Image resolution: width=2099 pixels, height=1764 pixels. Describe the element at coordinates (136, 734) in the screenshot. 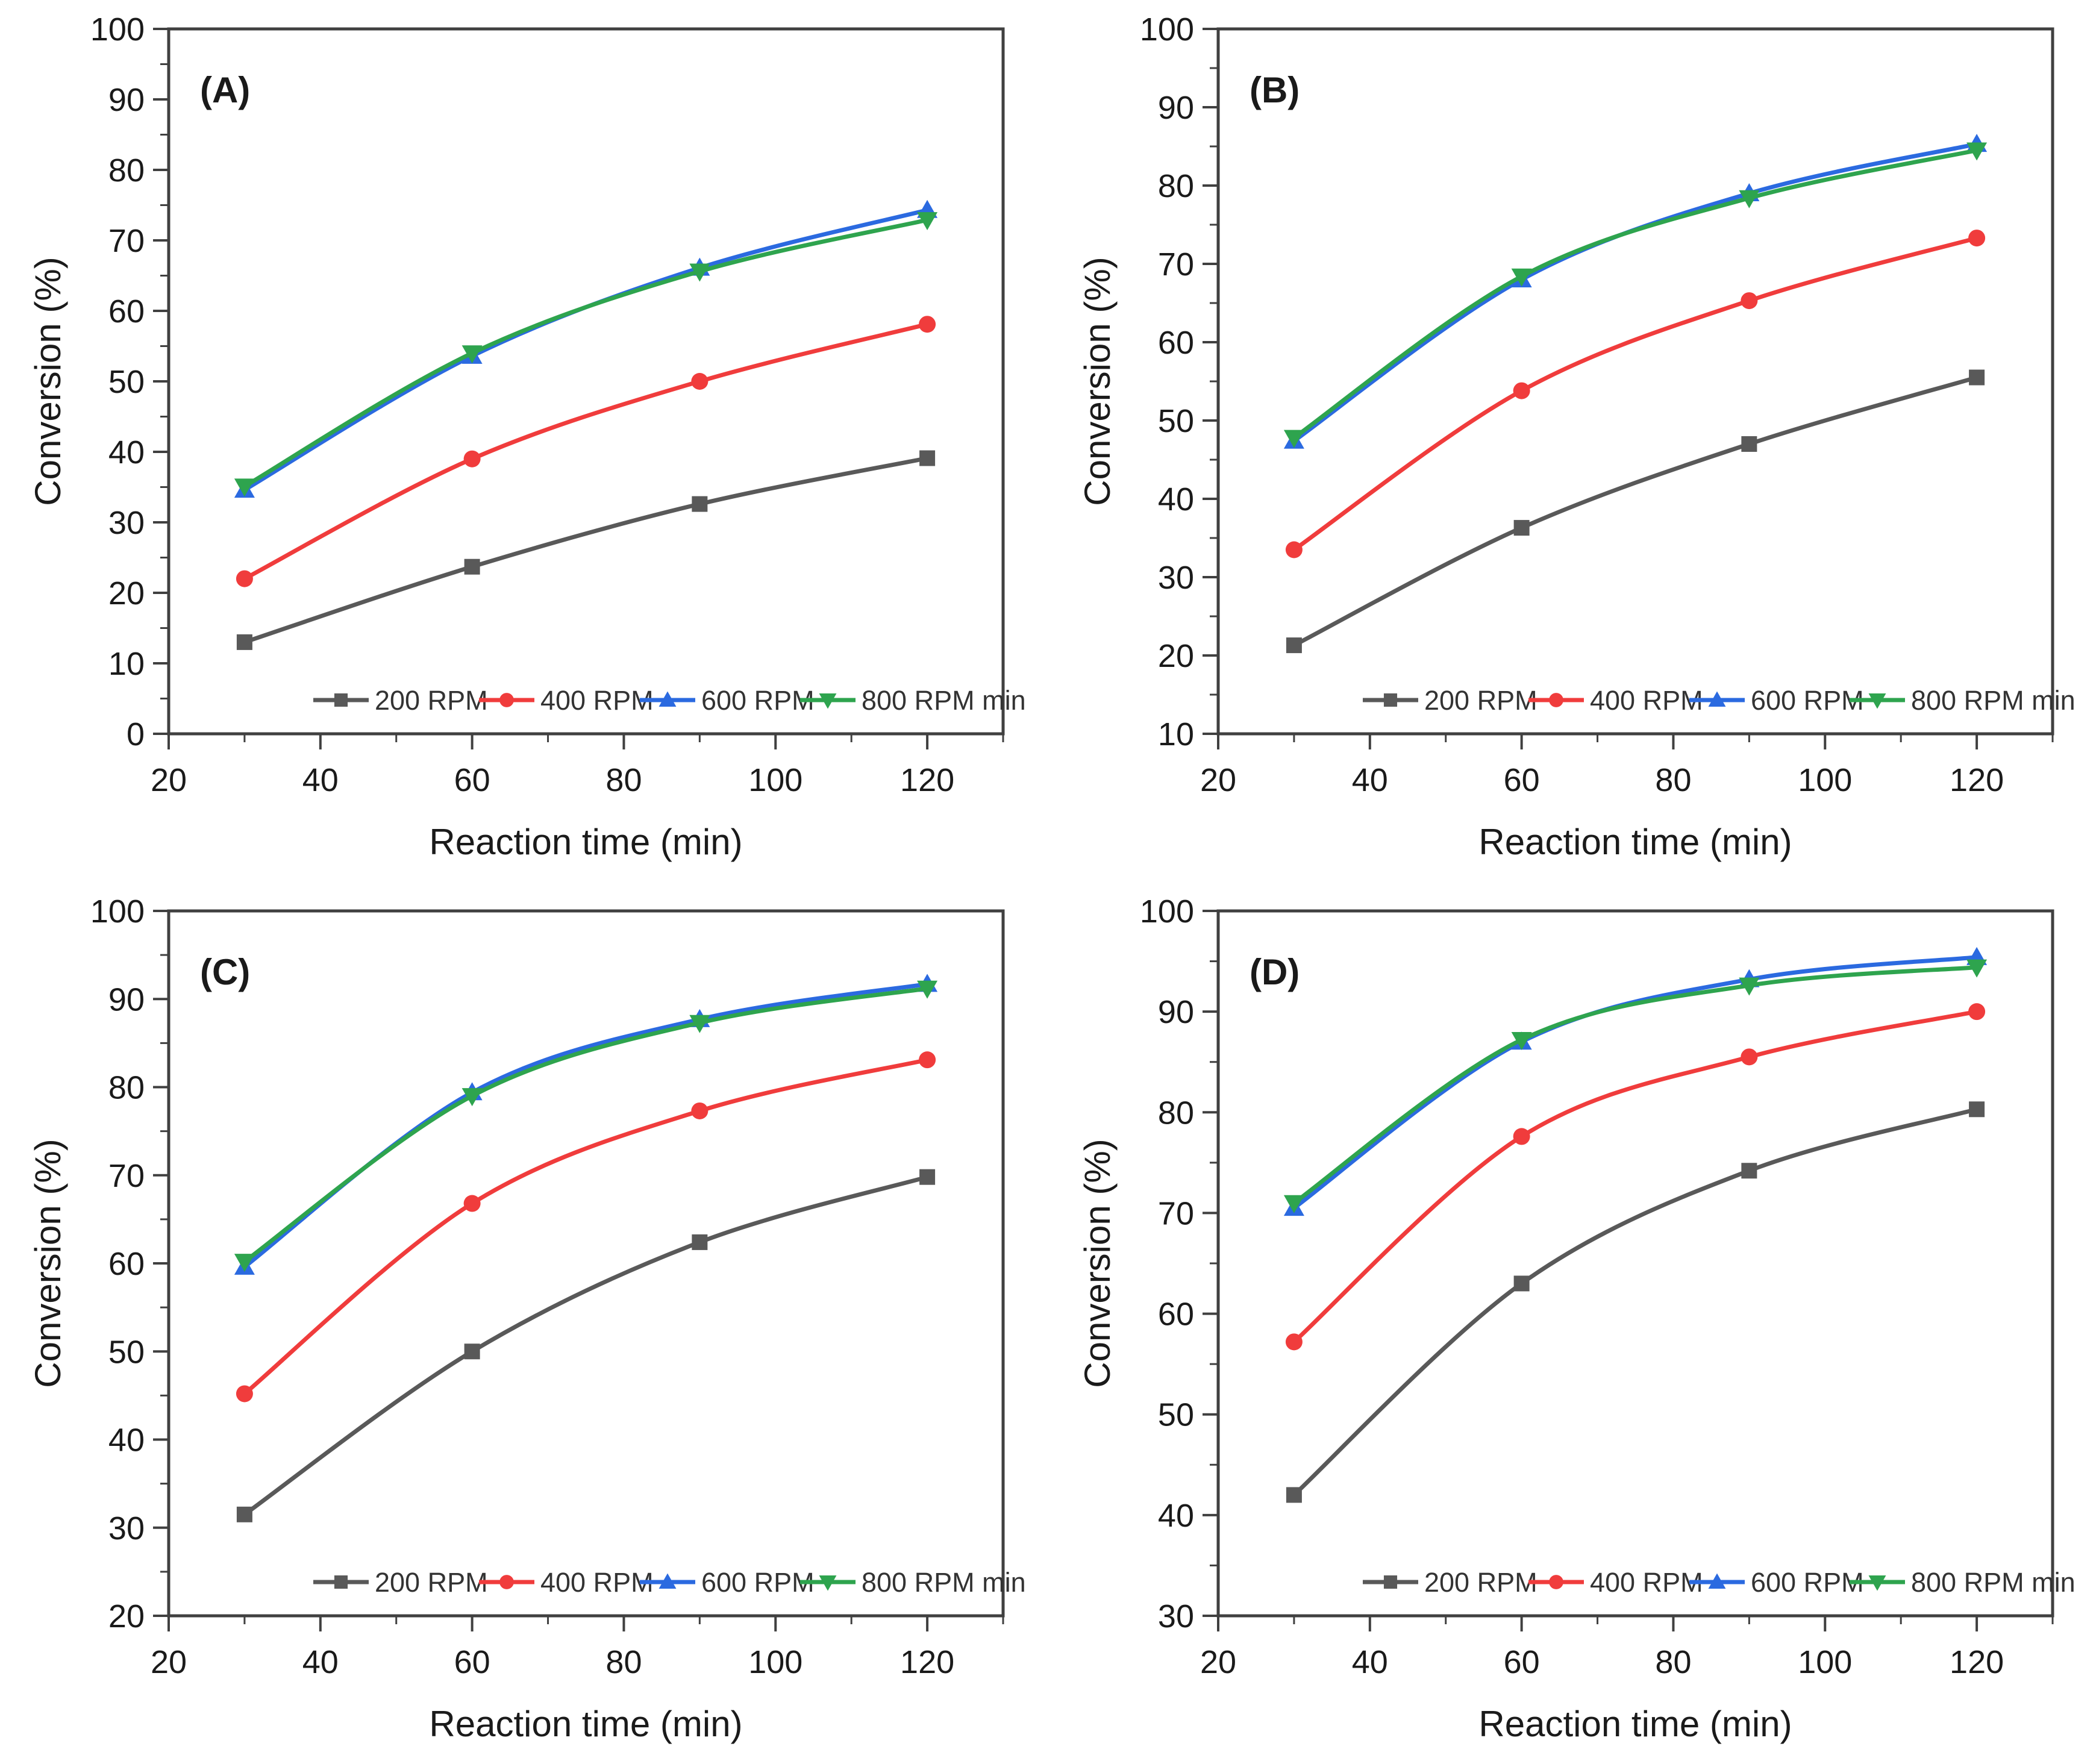

I see `y-tick-label: 0` at that location.